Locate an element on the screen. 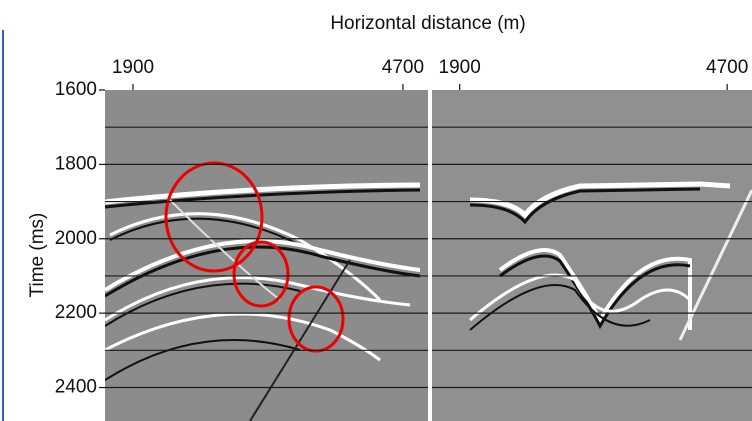  y-tick-label: 2400 is located at coordinates (76, 387).